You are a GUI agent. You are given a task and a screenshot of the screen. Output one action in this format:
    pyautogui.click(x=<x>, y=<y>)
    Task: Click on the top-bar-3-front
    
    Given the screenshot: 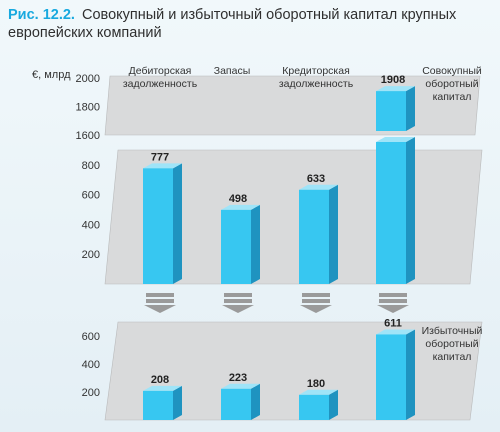 What is the action you would take?
    pyautogui.click(x=314, y=236)
    